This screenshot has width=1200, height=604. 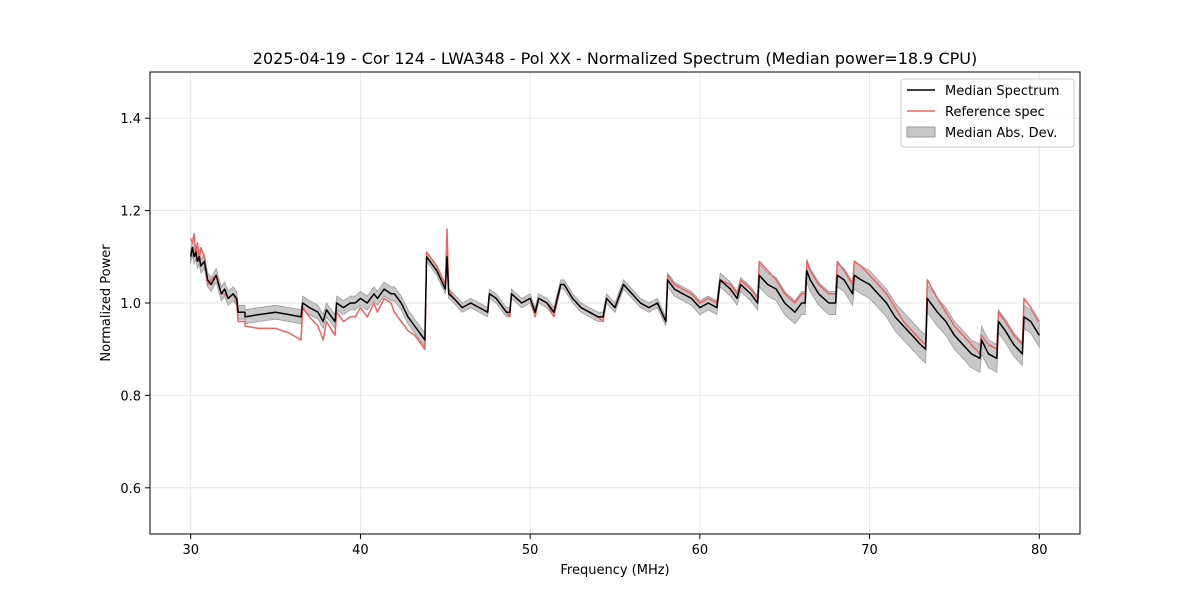 I want to click on y-tick-label: 1.4, so click(x=130, y=119).